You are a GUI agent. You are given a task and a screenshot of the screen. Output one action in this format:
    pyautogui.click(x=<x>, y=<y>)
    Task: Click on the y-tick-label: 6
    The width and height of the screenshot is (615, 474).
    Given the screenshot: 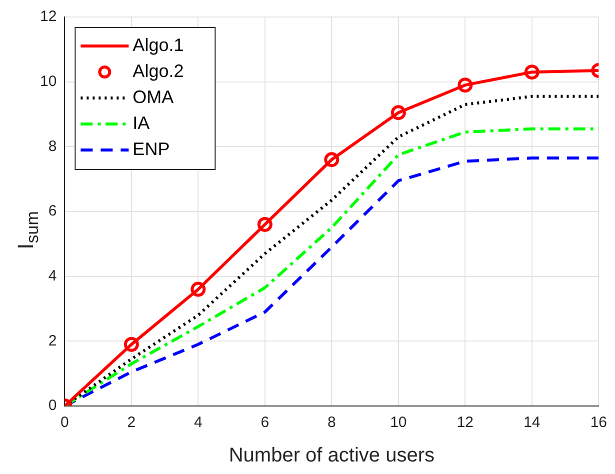 What is the action you would take?
    pyautogui.click(x=52, y=211)
    